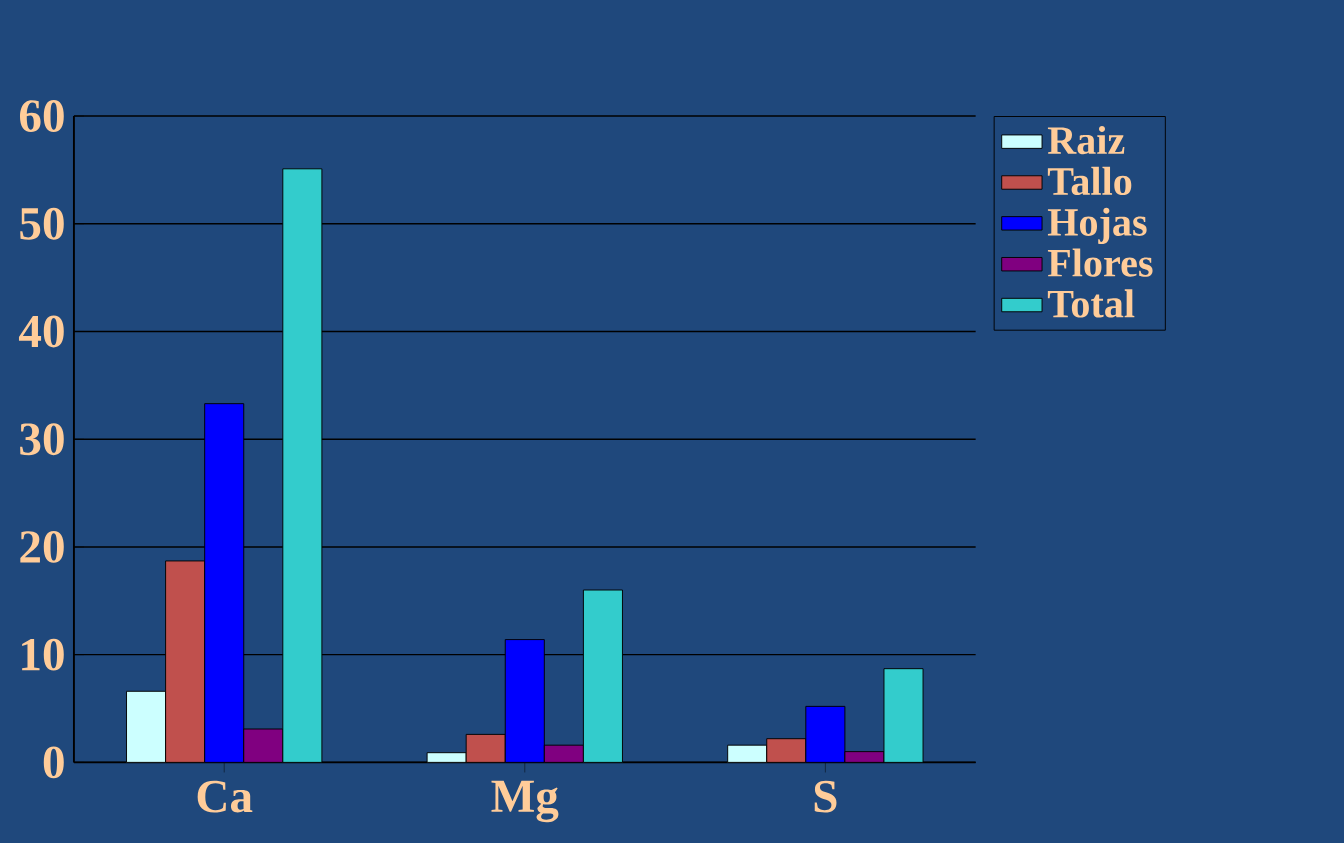  Describe the element at coordinates (42, 439) in the screenshot. I see `y-tick-label: 30` at that location.